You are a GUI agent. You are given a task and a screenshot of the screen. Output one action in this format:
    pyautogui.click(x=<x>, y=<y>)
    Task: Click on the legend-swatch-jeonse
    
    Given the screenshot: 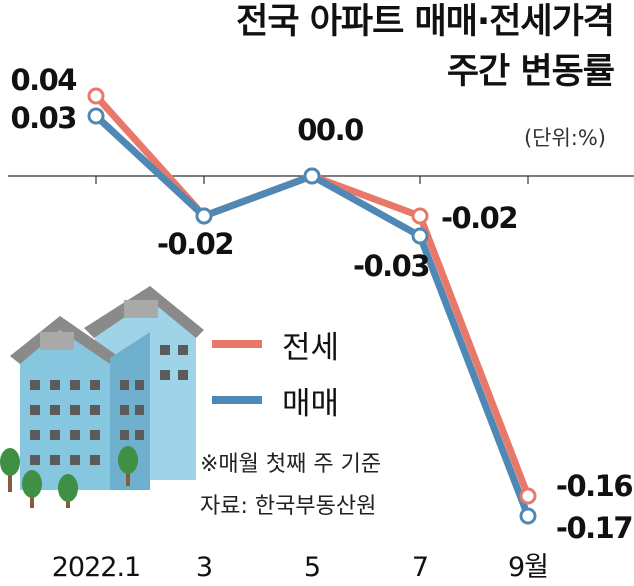 What is the action you would take?
    pyautogui.click(x=237, y=344)
    